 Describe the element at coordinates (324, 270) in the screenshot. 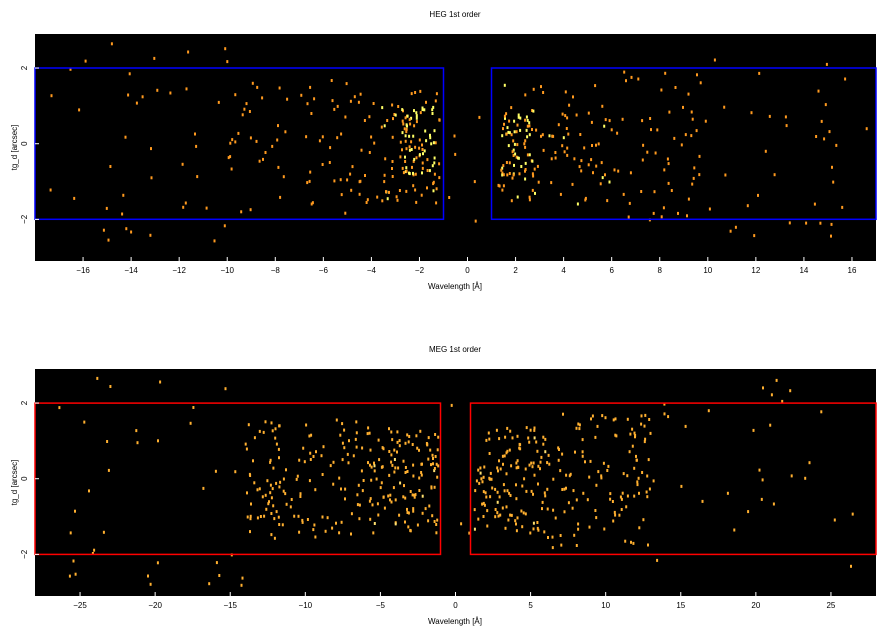

I see `heg-x-tick-label: −6` at that location.